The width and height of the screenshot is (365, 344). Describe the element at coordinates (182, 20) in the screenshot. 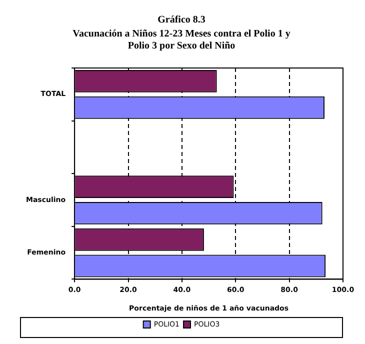

I see `chart-title: Gráfico 8.3` at that location.